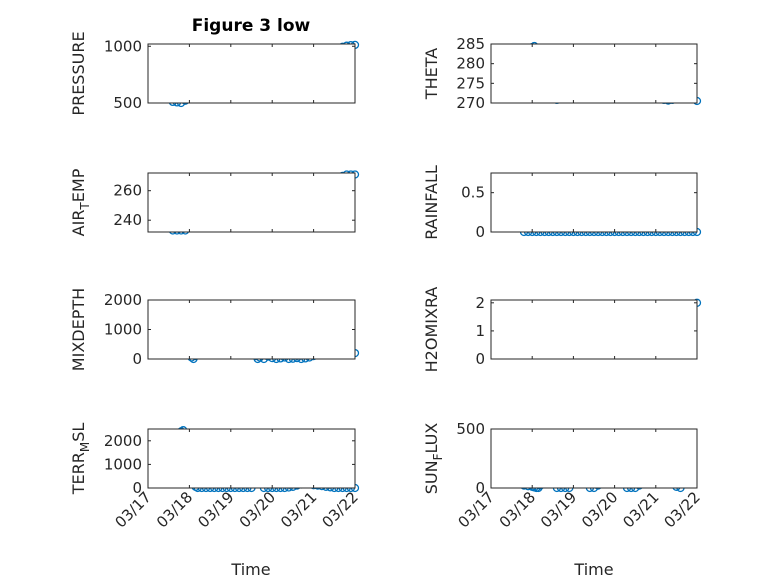 Image resolution: width=778 pixels, height=583 pixels. I want to click on y-axis-label: MIXDEPTH, so click(78, 329).